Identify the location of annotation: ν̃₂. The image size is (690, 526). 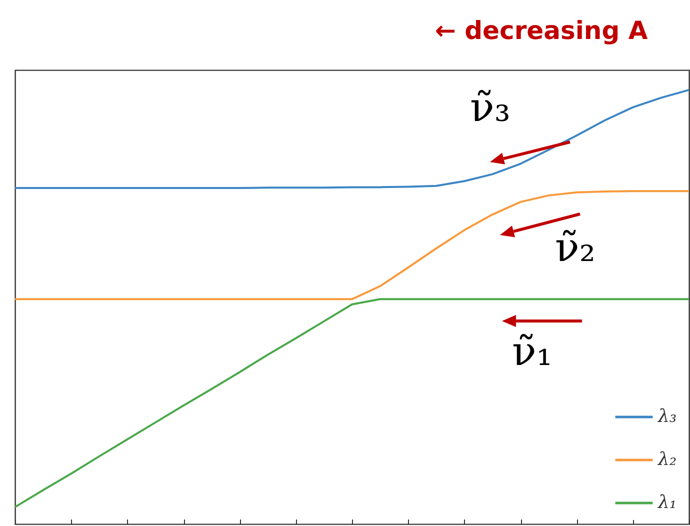
(575, 248).